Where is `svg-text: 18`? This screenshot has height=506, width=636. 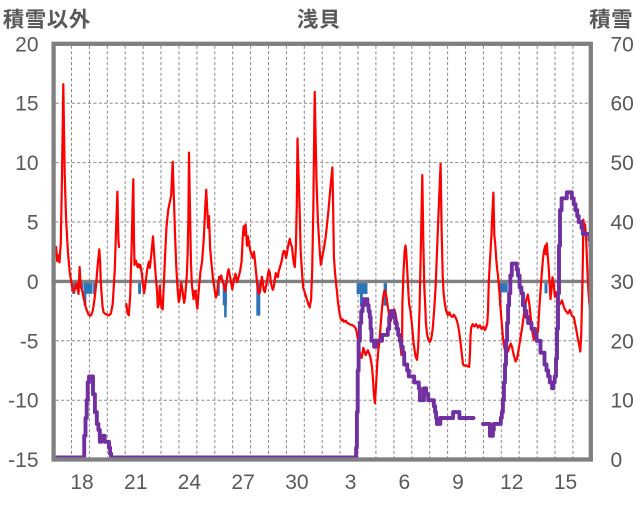 svg-text: 18 is located at coordinates (81, 482).